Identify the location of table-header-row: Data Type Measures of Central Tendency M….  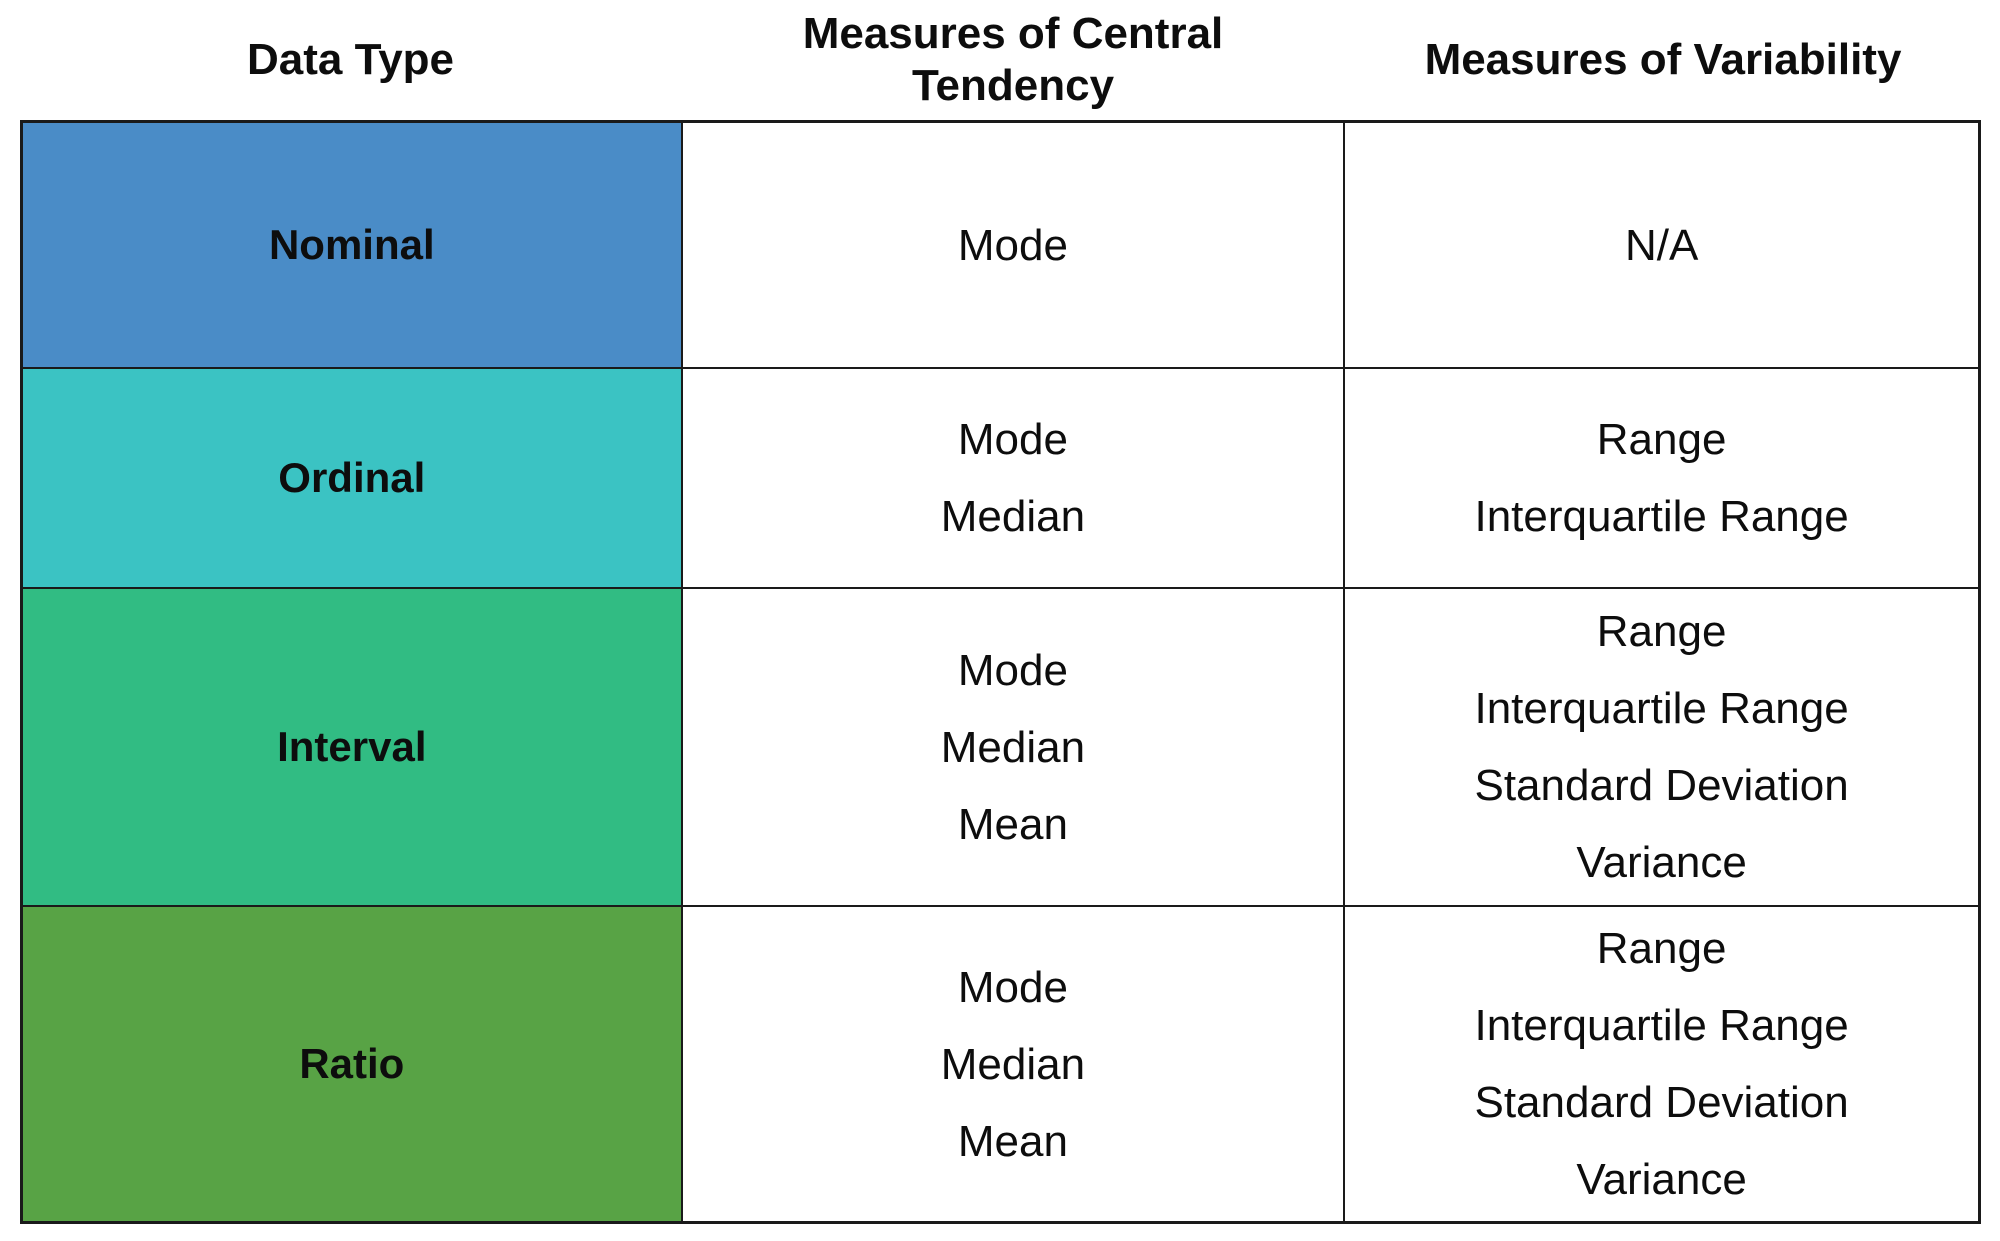
(1000, 60).